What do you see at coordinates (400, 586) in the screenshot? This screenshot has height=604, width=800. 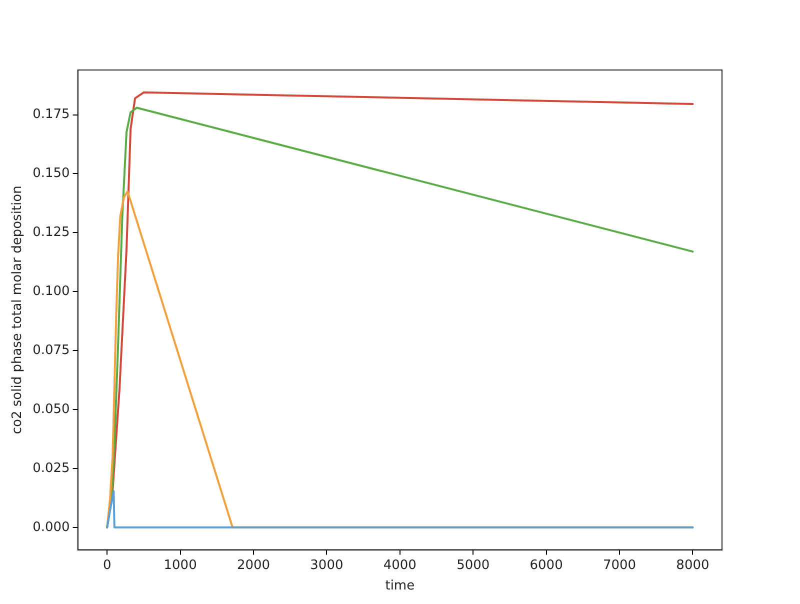 I see `x-axis-title: time` at bounding box center [400, 586].